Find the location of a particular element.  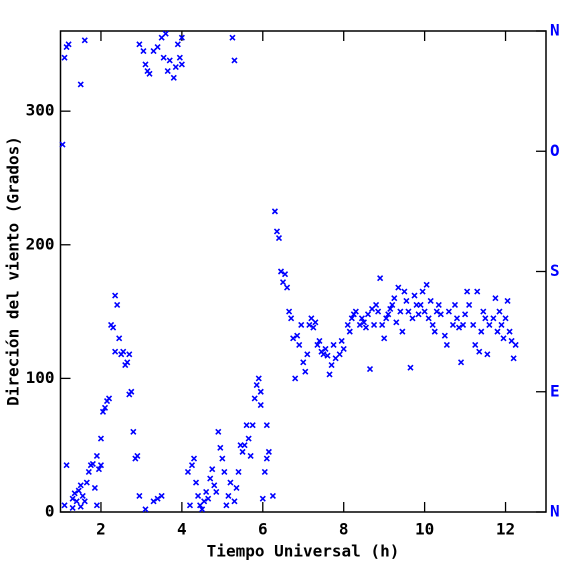

x-tick-label: 4 is located at coordinates (182, 529).